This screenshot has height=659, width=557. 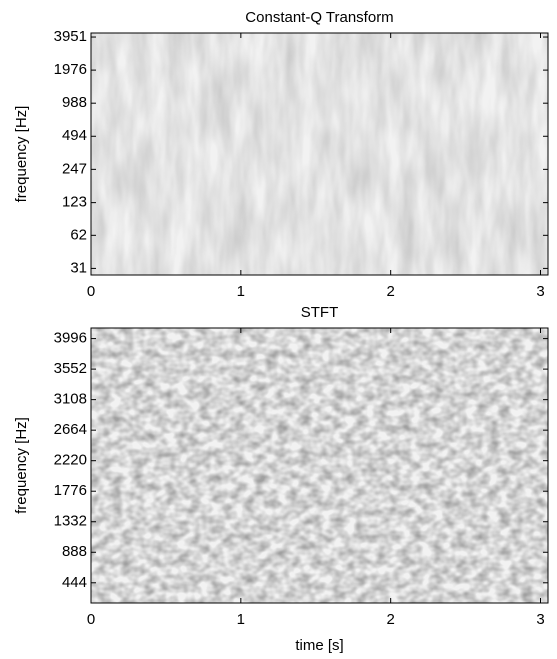 What do you see at coordinates (70, 36) in the screenshot?
I see `y-tick-label: 3951` at bounding box center [70, 36].